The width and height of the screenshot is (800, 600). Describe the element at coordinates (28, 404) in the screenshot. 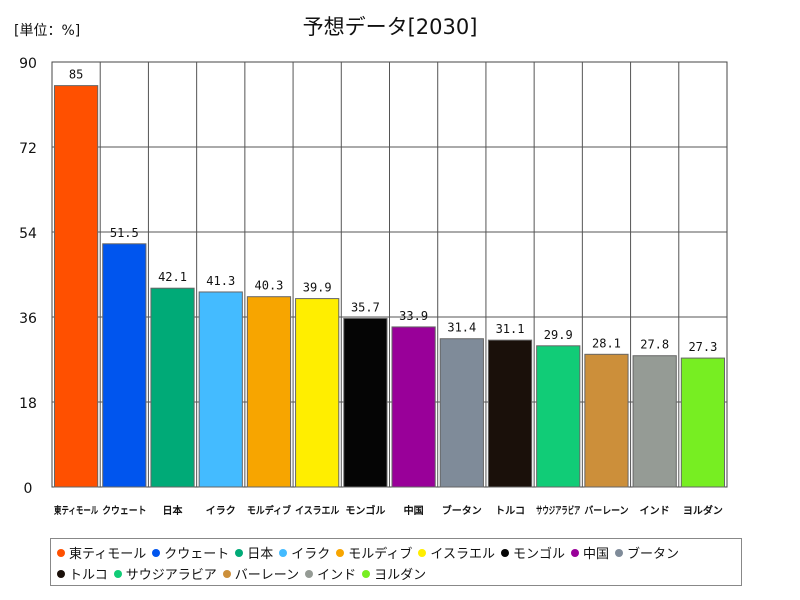

I see `y-tick-label: 18` at that location.